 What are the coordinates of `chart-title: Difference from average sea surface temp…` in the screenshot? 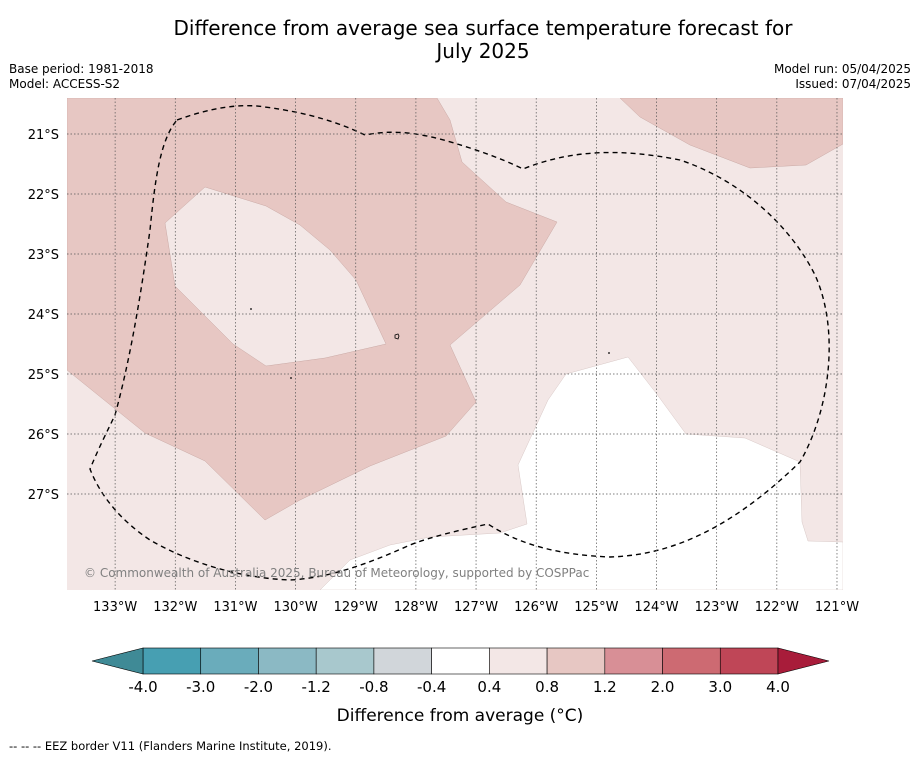 It's located at (459, 40).